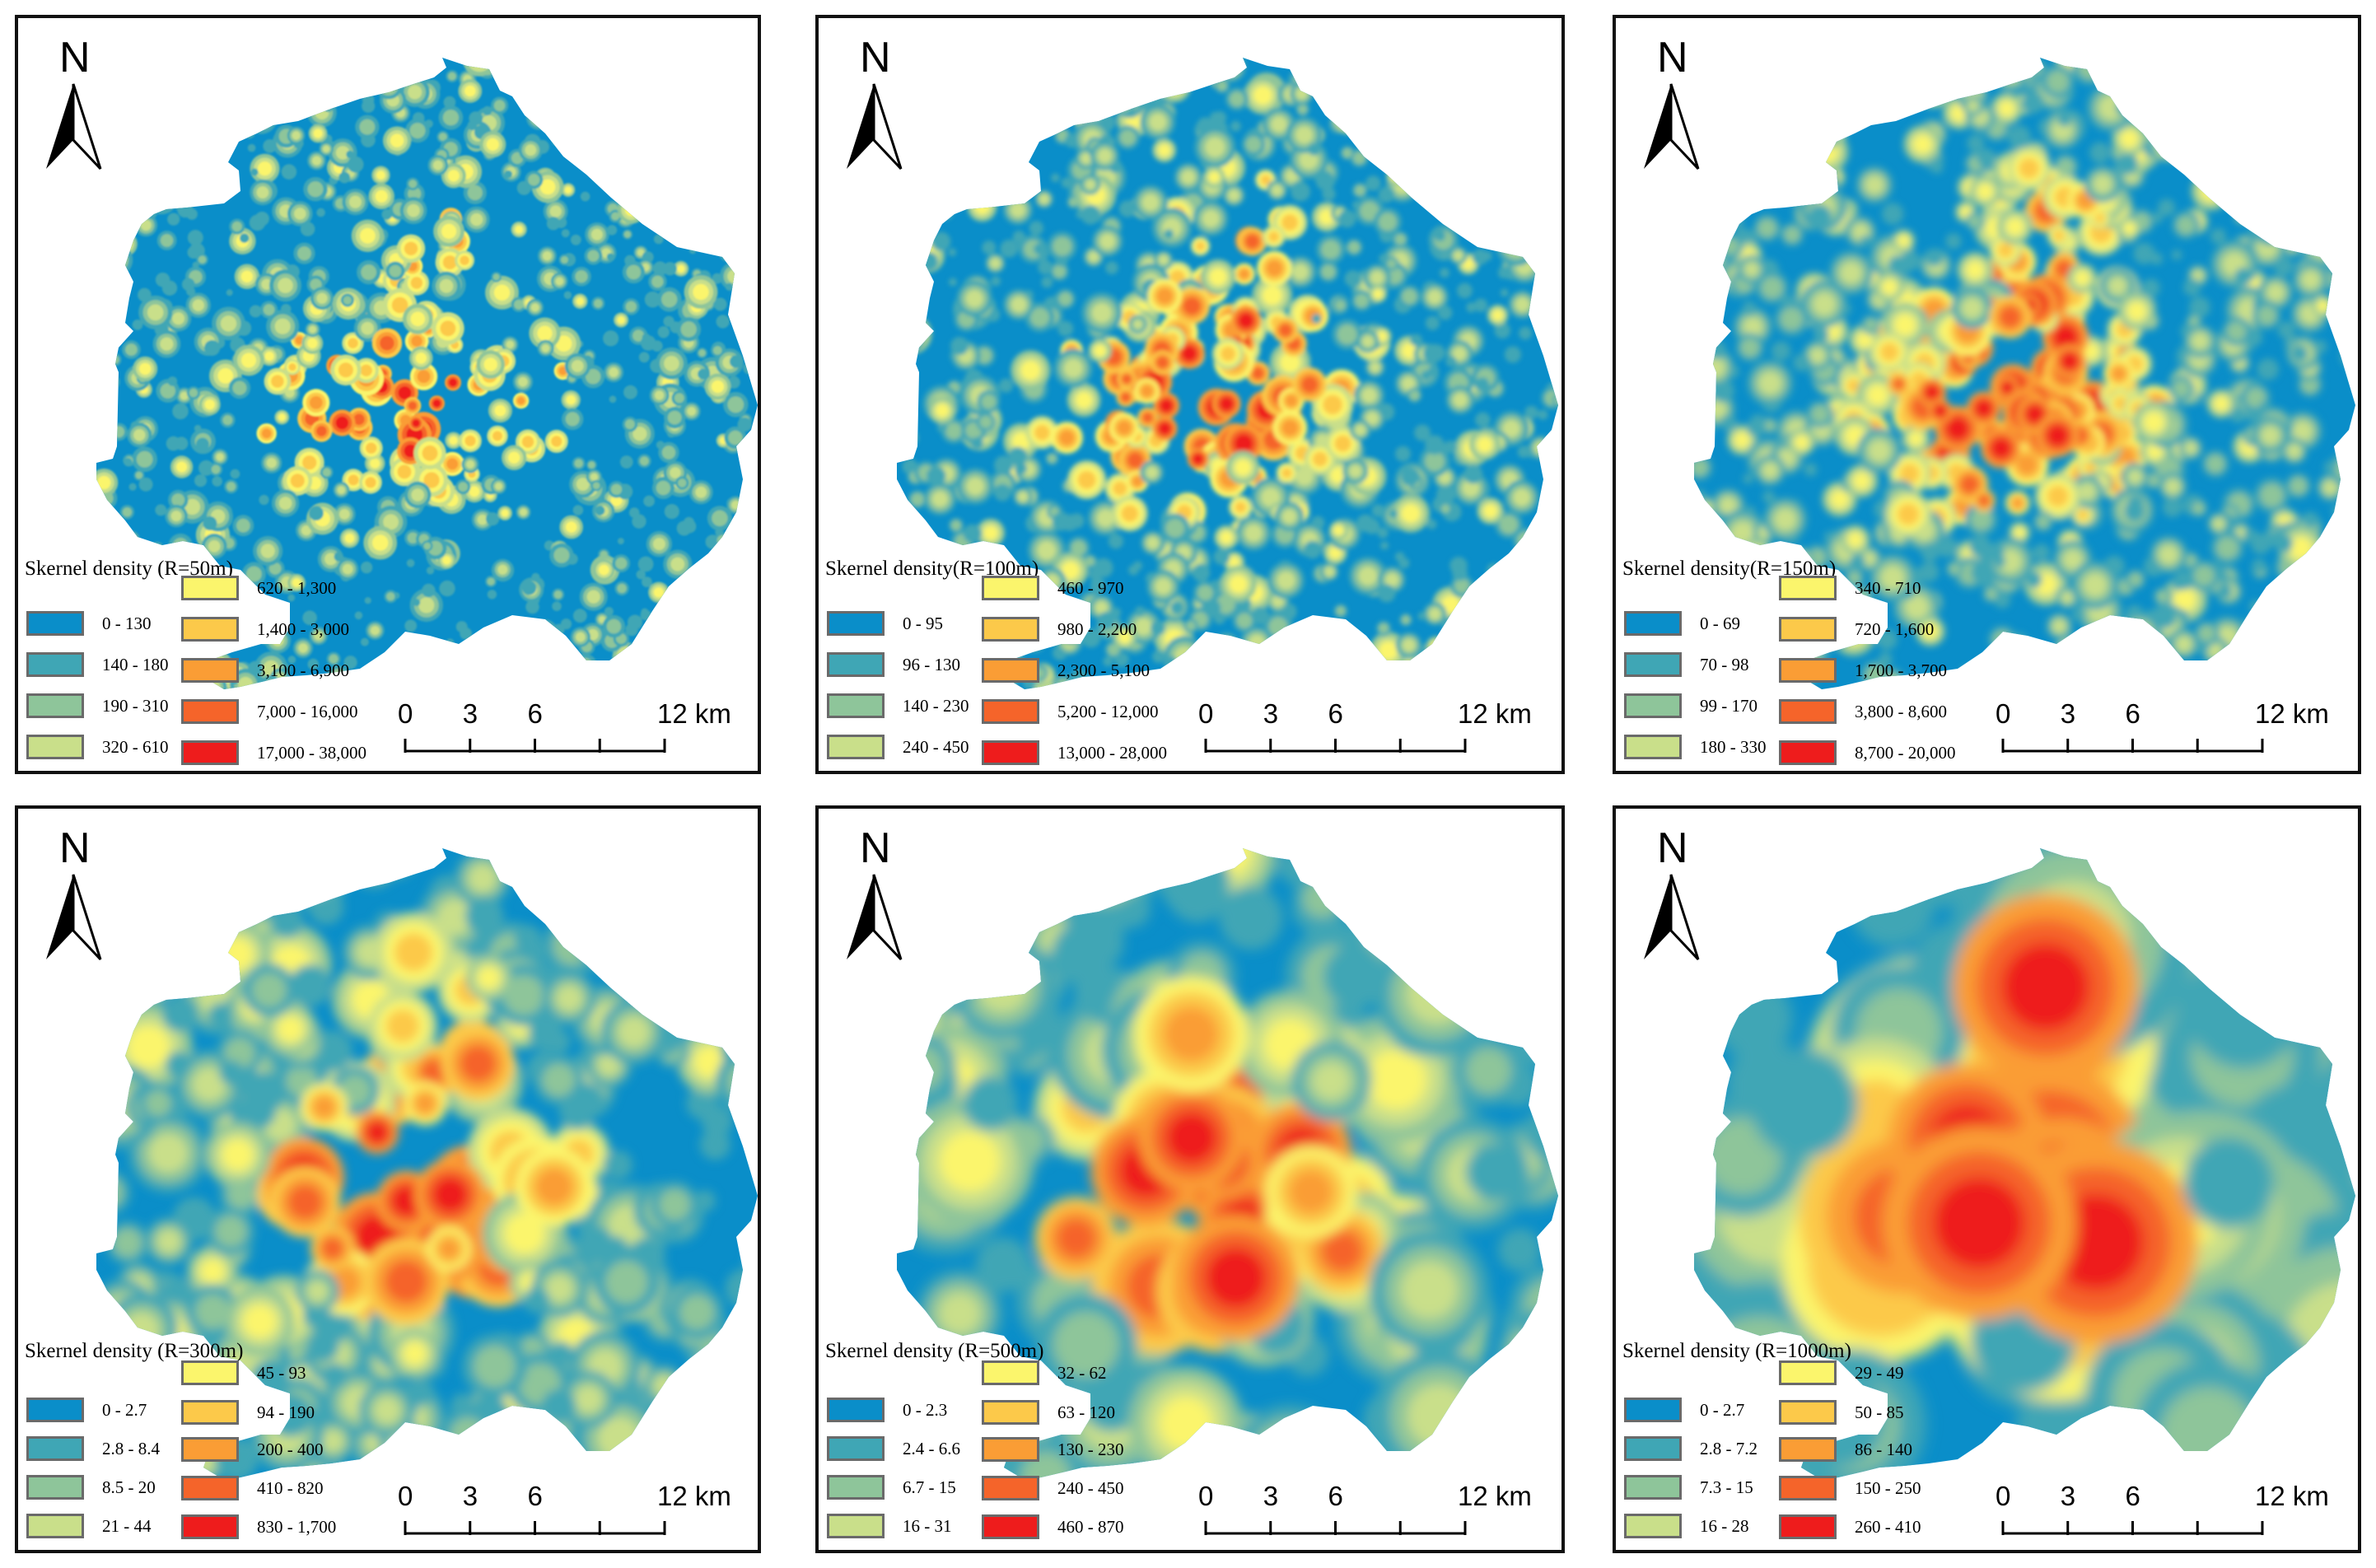 This screenshot has width=2376, height=1568. What do you see at coordinates (929, 1487) in the screenshot?
I see `legend-label: 6.7 - 15` at bounding box center [929, 1487].